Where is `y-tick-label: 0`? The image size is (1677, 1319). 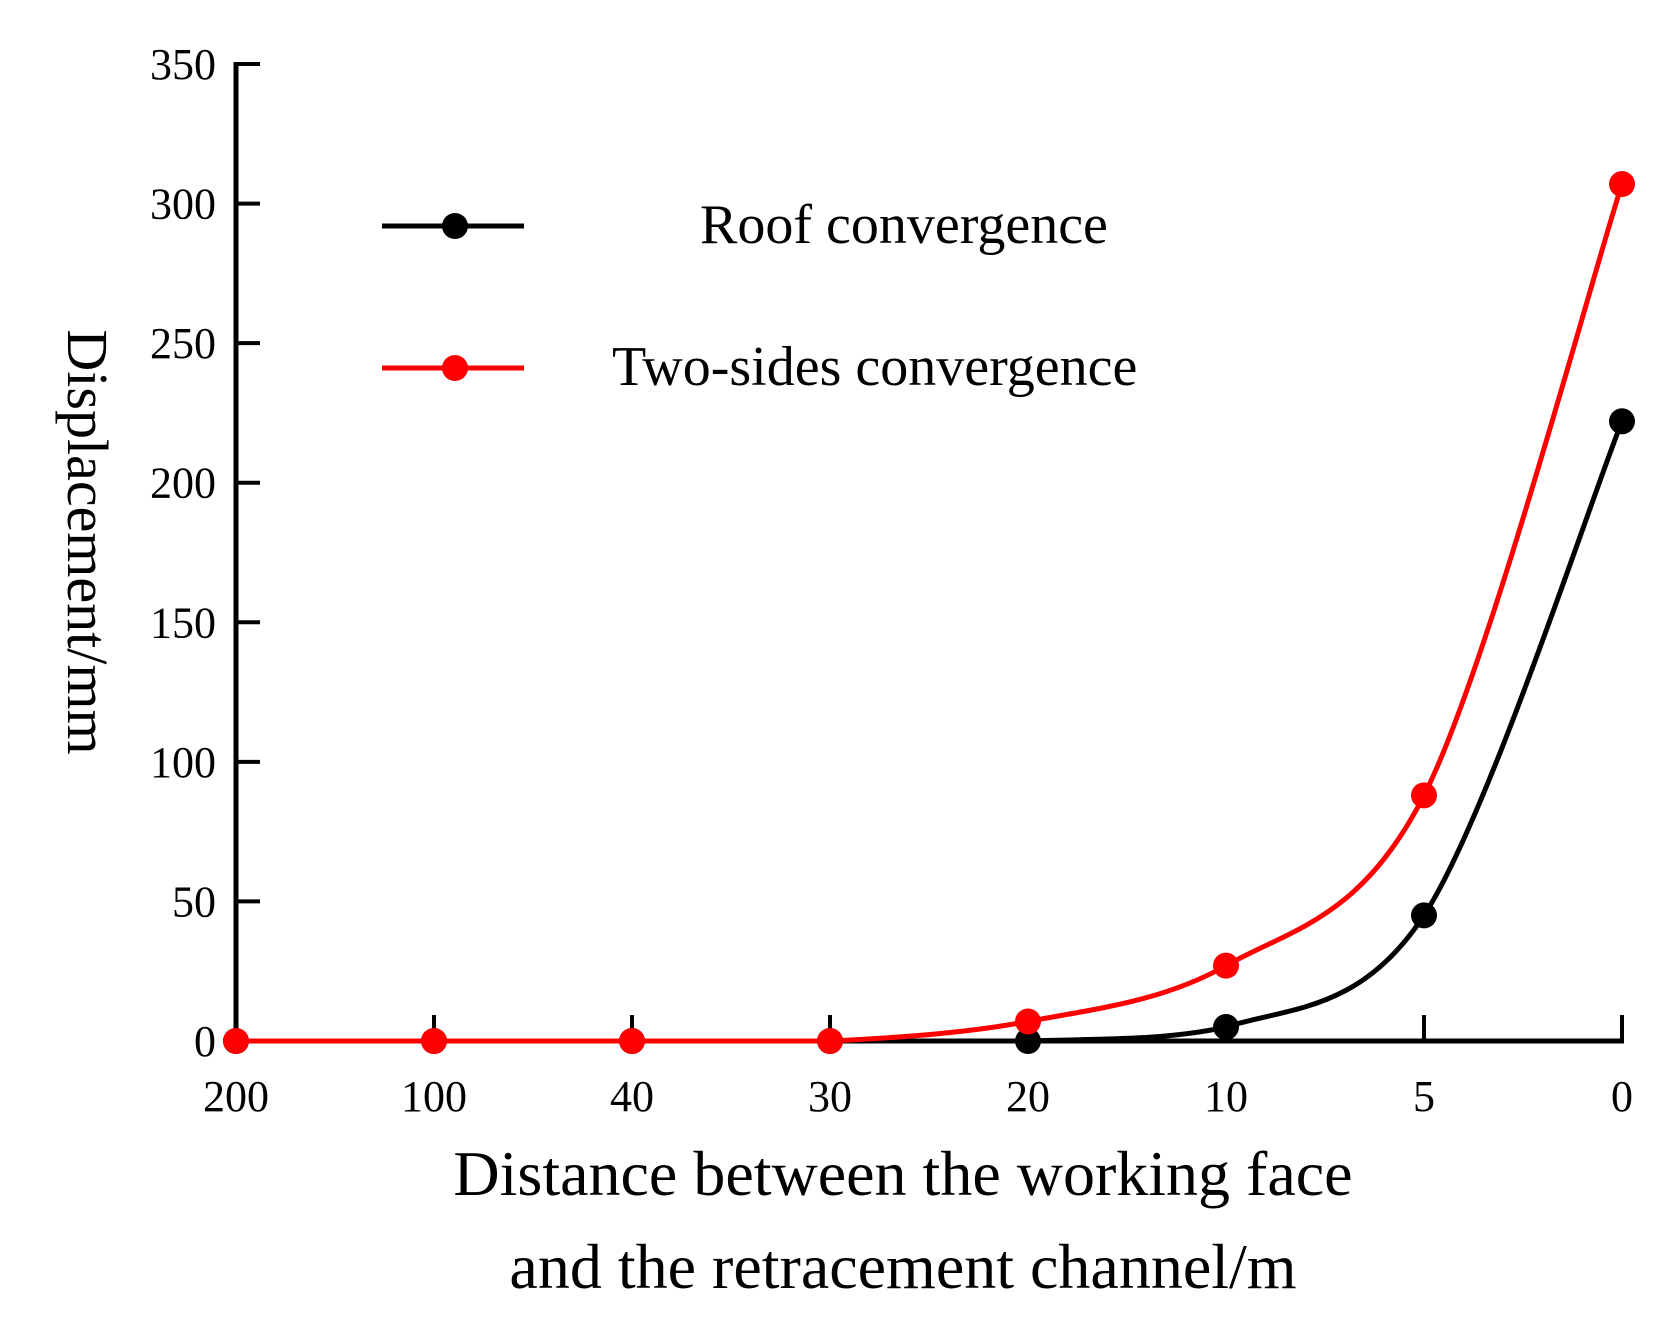
y-tick-label: 0 is located at coordinates (205, 1041).